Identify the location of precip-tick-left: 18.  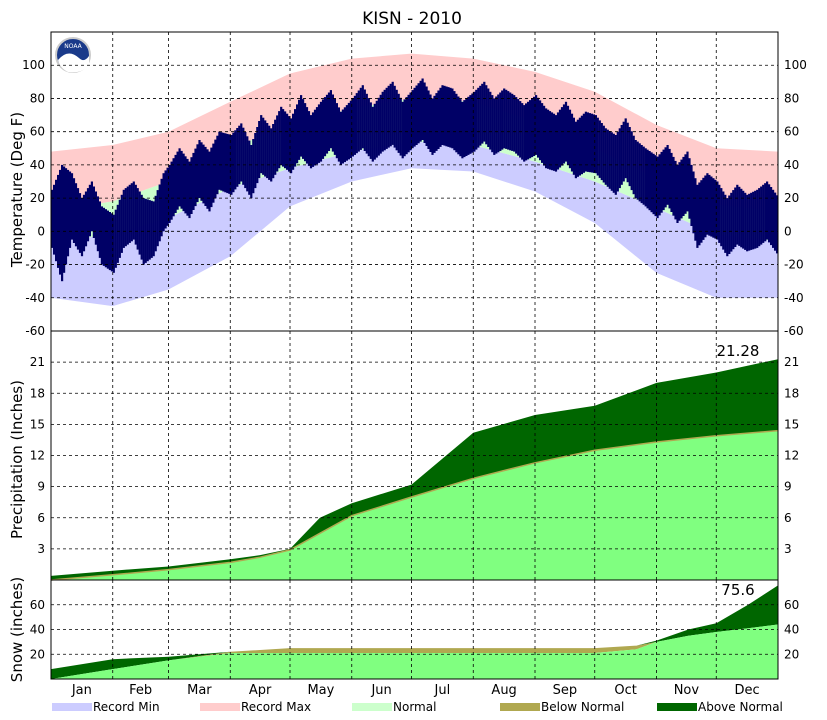
(37, 393).